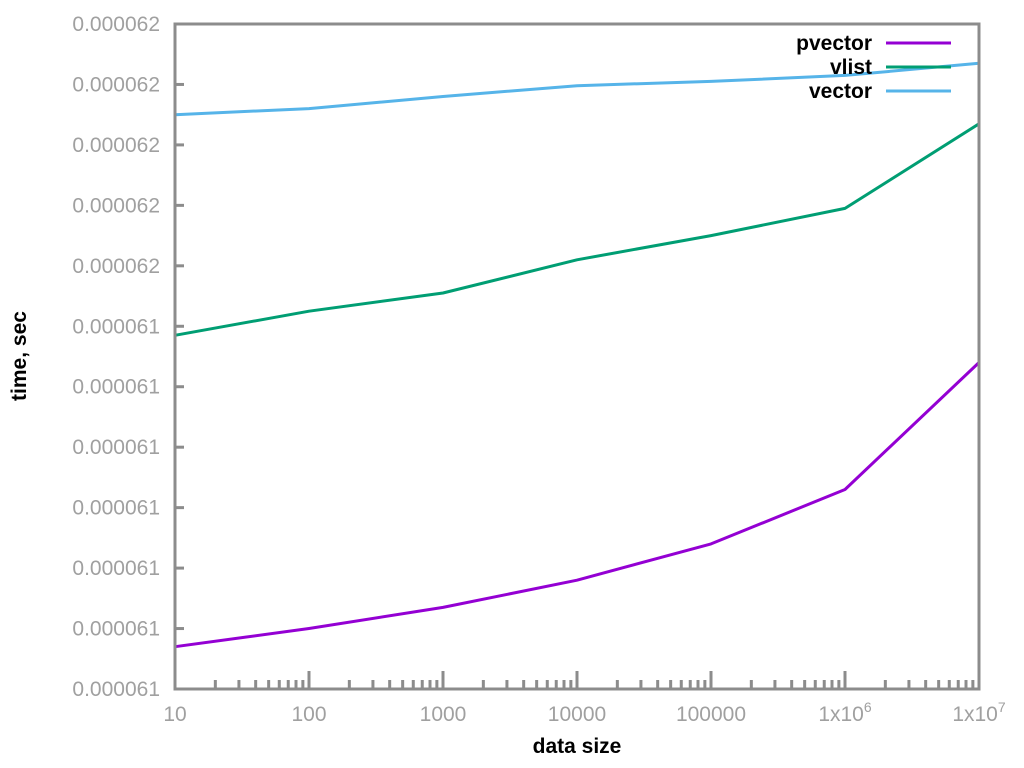 The height and width of the screenshot is (768, 1024). What do you see at coordinates (174, 714) in the screenshot?
I see `x-tick-label: 10` at bounding box center [174, 714].